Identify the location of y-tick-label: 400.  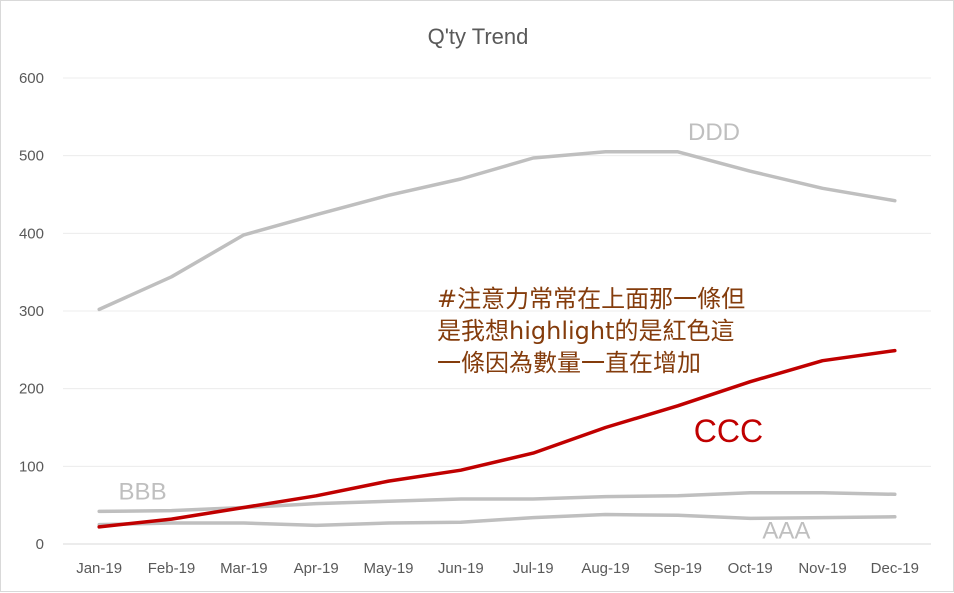
(31, 233).